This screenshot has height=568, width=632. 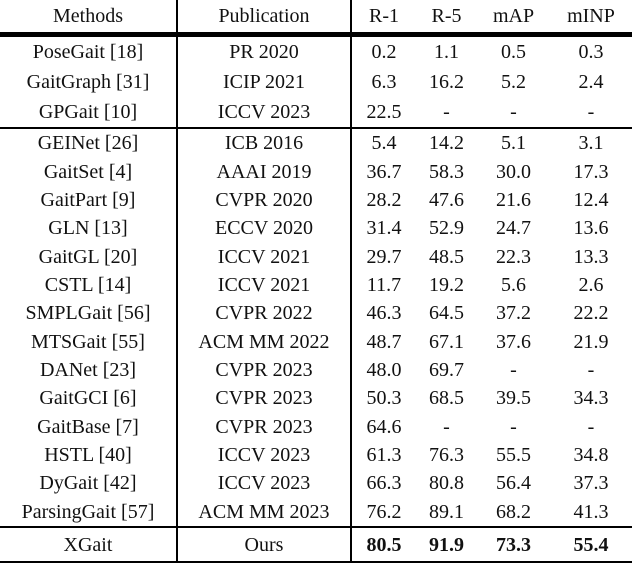 What do you see at coordinates (316, 426) in the screenshot?
I see `table-row: GaitBase [7] CVPR 2023 64.6 - - -` at bounding box center [316, 426].